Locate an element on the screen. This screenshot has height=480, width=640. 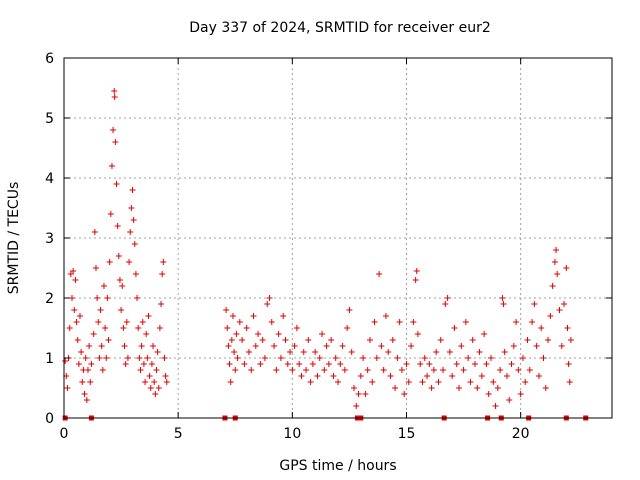
y-tick-label: 3 is located at coordinates (49, 239).